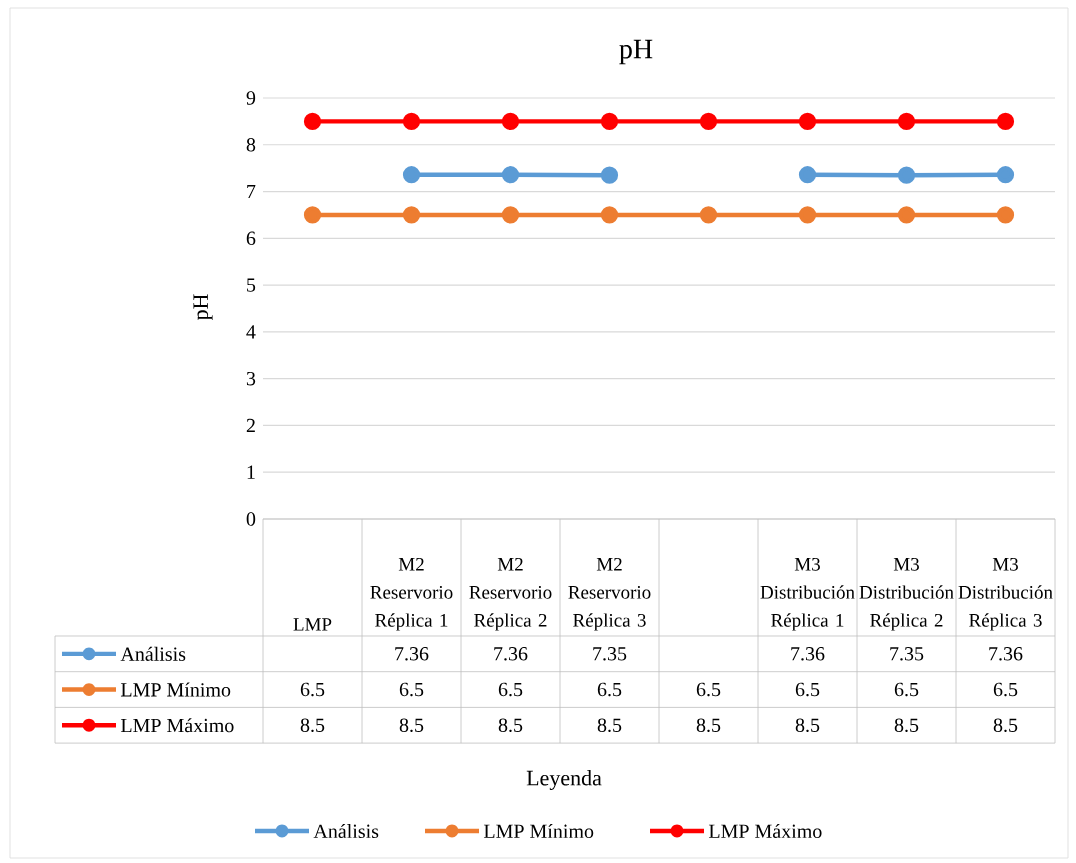 The height and width of the screenshot is (863, 1076). I want to click on x-tick-label: M3 Distribución Réplica 2, so click(906, 594).